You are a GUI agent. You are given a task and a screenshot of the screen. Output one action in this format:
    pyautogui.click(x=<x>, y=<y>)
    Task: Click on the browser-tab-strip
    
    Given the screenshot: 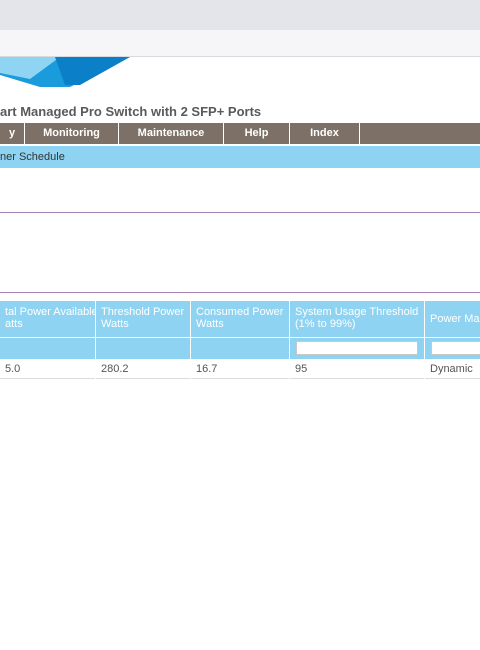 What is the action you would take?
    pyautogui.click(x=240, y=15)
    